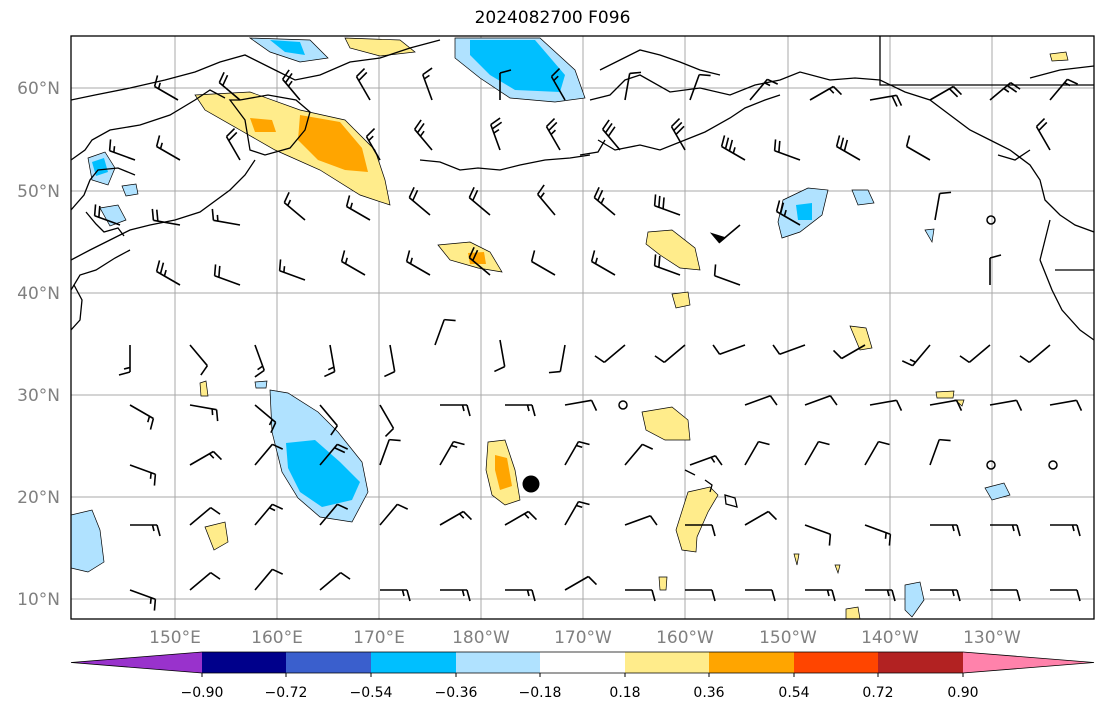 The height and width of the screenshot is (712, 1105). Describe the element at coordinates (38, 396) in the screenshot. I see `lat-label: 30°N` at that location.